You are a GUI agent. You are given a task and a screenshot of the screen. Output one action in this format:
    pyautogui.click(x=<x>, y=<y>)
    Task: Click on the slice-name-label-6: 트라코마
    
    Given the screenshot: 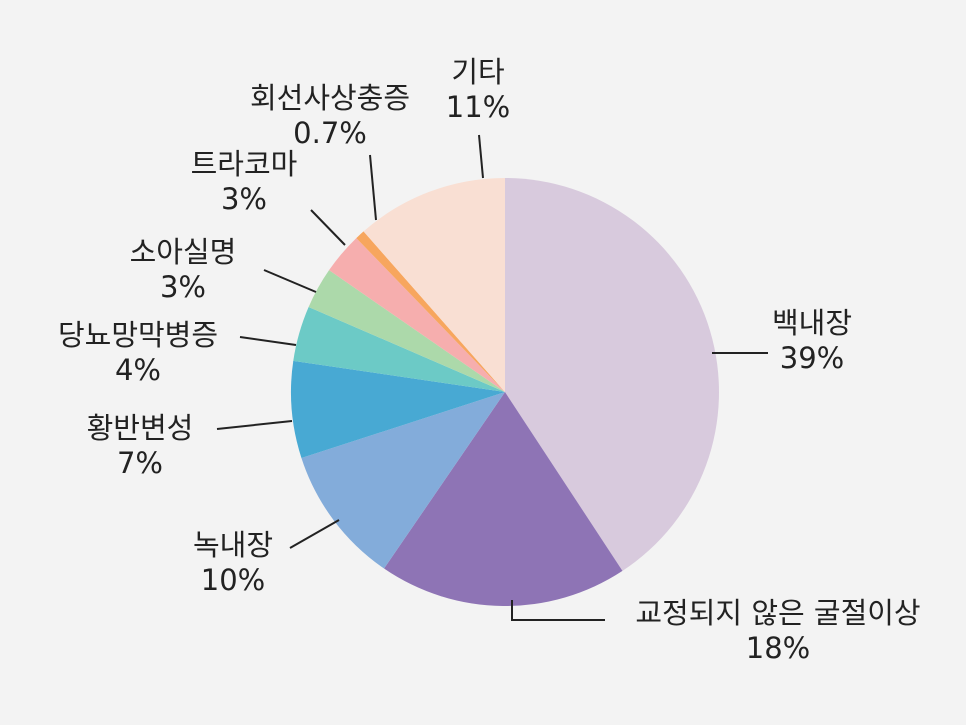 What is the action you would take?
    pyautogui.click(x=244, y=164)
    